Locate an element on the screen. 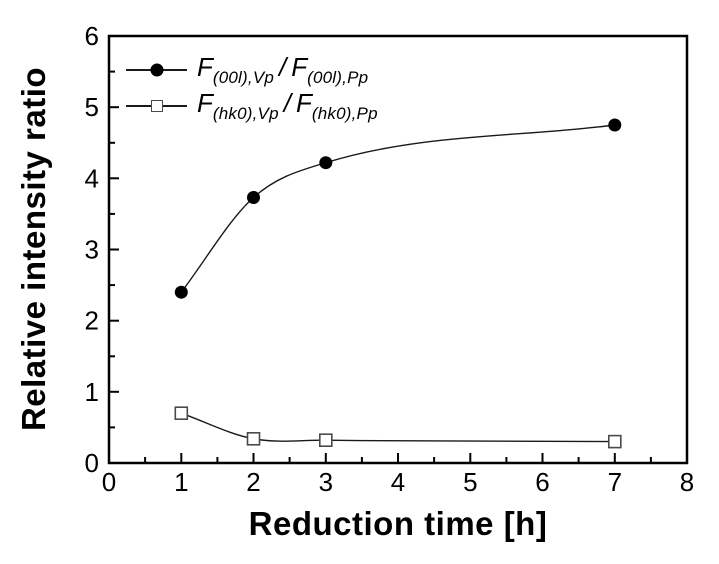 The image size is (719, 564). legend-item-hk0: F(hk0),Vp / F(hk0),Pp is located at coordinates (252, 106).